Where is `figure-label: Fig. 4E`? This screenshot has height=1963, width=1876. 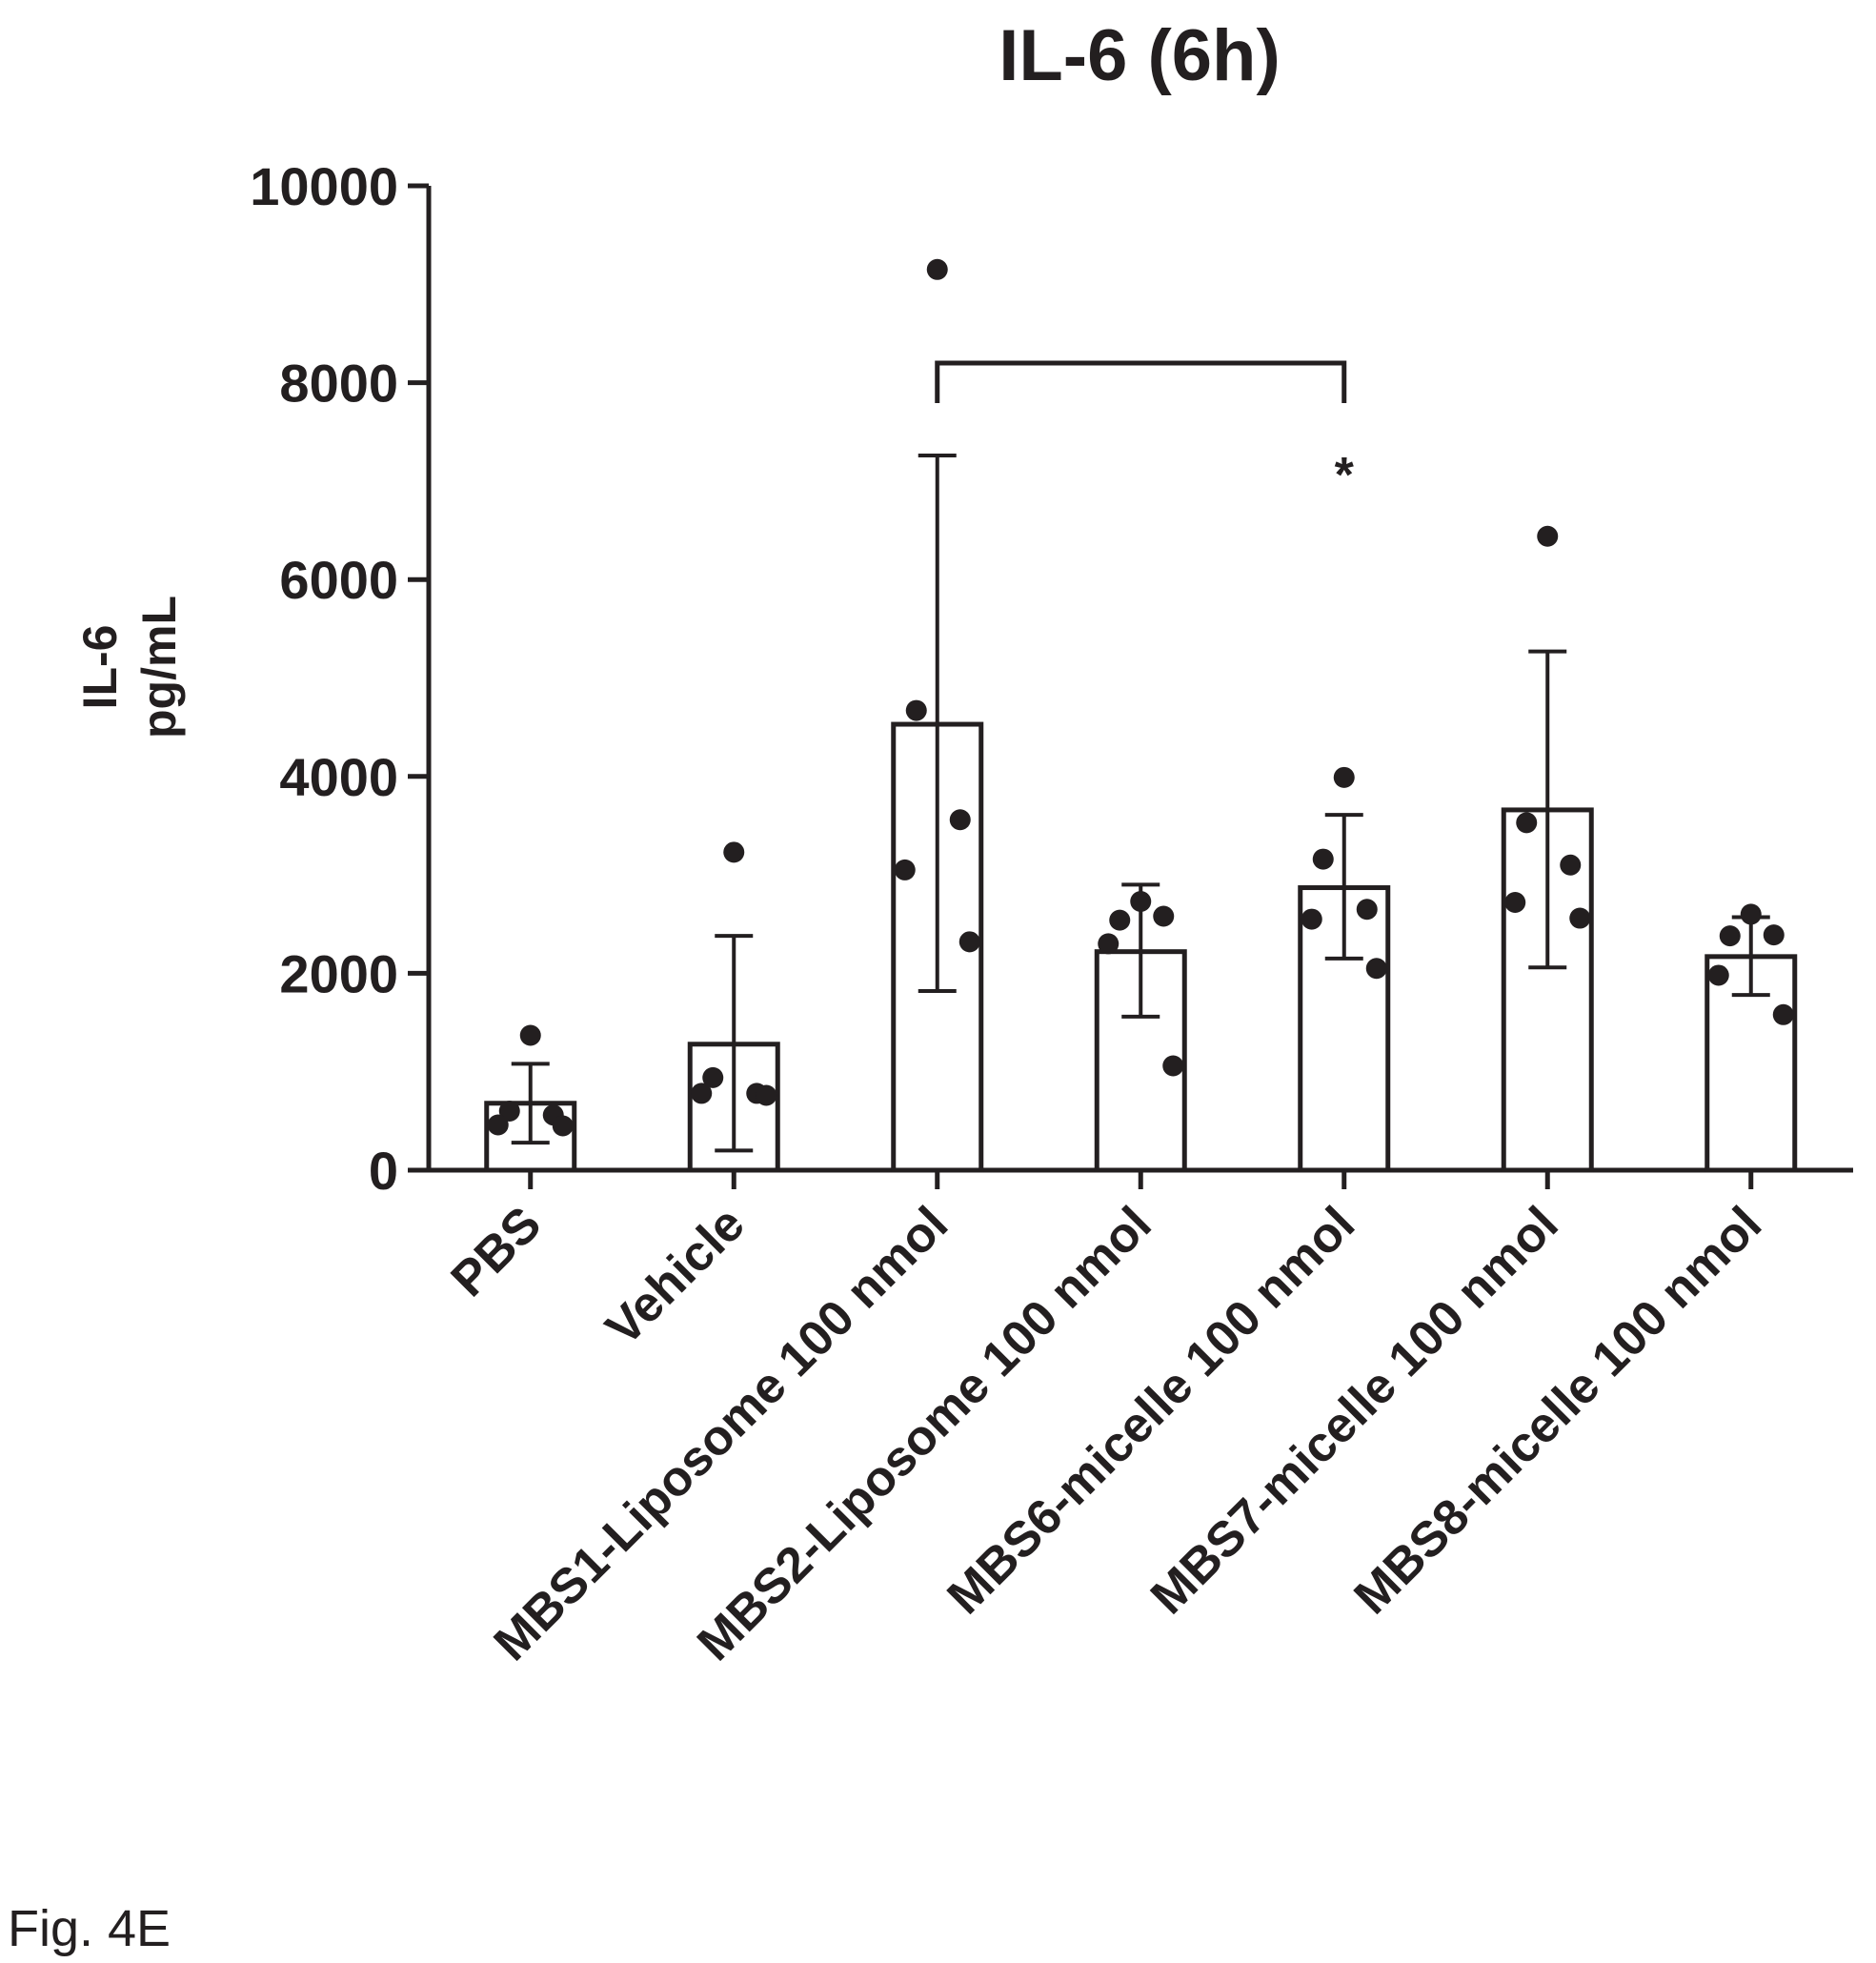 figure-label: Fig. 4E is located at coordinates (90, 1928).